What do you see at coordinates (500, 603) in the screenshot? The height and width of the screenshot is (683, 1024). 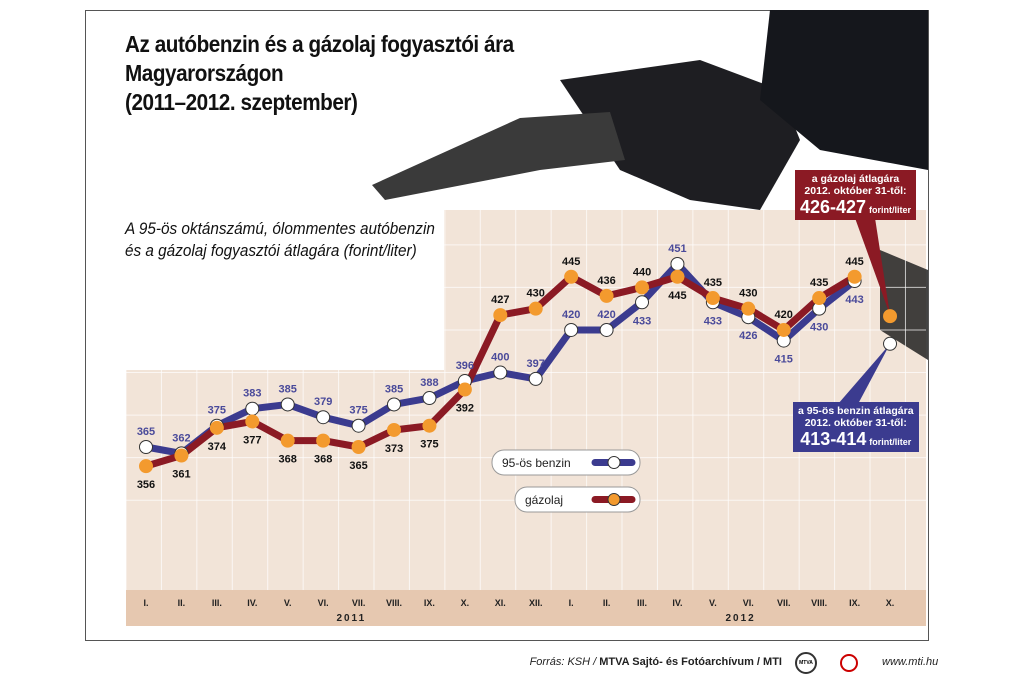 I see `x-tick-label: XI.` at bounding box center [500, 603].